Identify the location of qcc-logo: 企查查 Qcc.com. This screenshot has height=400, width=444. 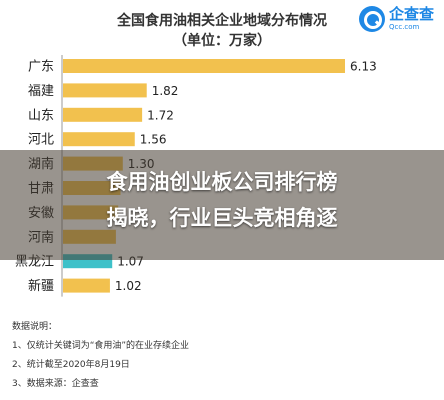
(396, 18).